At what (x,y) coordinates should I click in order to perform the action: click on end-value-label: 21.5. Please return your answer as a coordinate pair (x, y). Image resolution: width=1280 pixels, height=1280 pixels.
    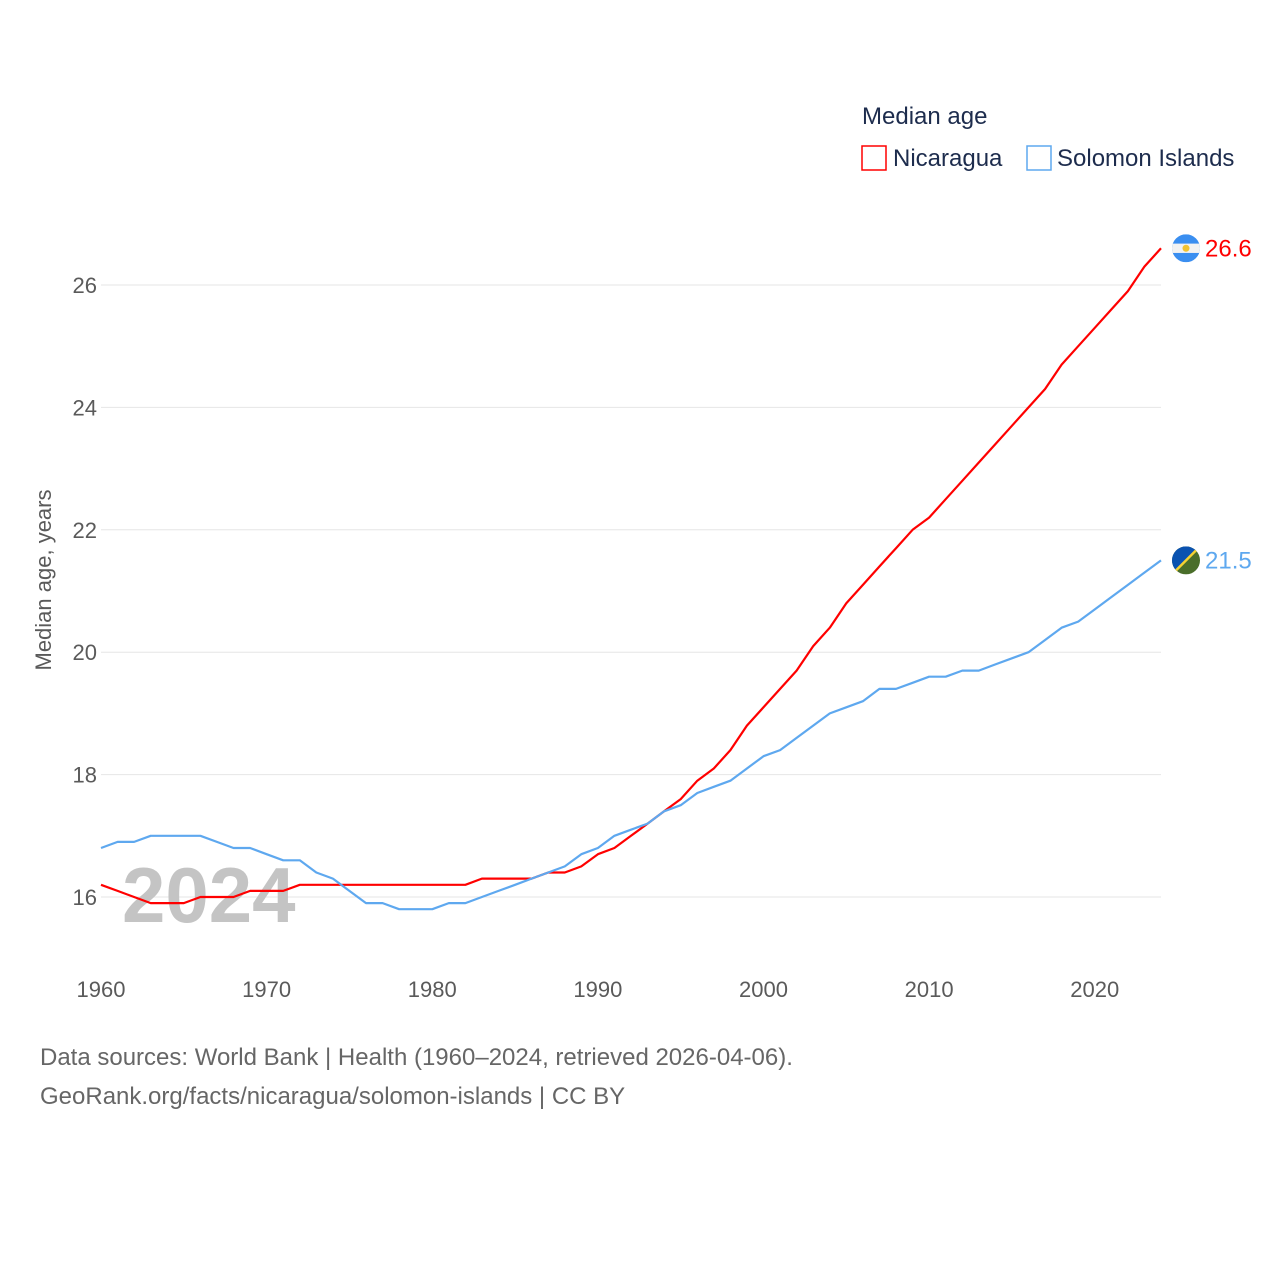
    Looking at the image, I should click on (1228, 560).